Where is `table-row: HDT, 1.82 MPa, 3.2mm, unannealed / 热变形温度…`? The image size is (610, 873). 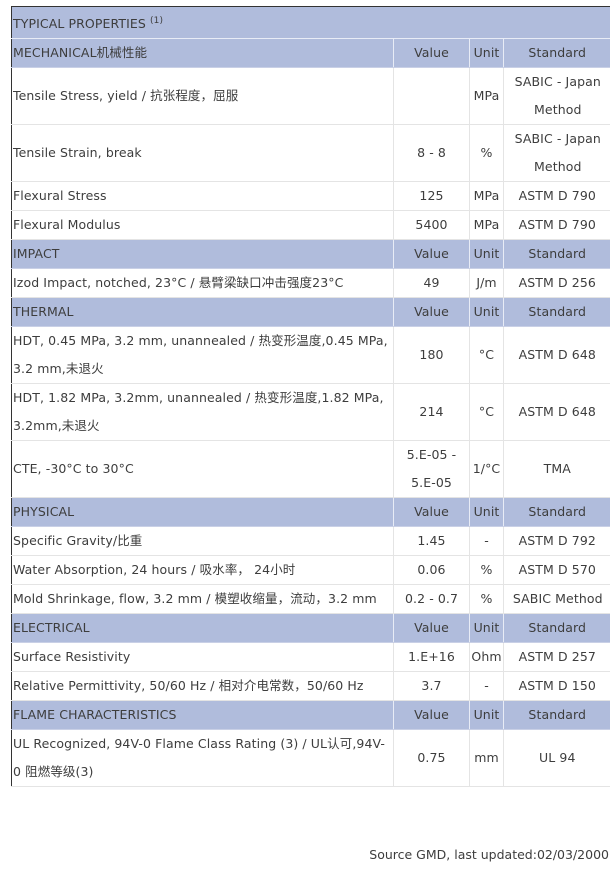 table-row: HDT, 1.82 MPa, 3.2mm, unannealed / 热变形温度… is located at coordinates (310, 412).